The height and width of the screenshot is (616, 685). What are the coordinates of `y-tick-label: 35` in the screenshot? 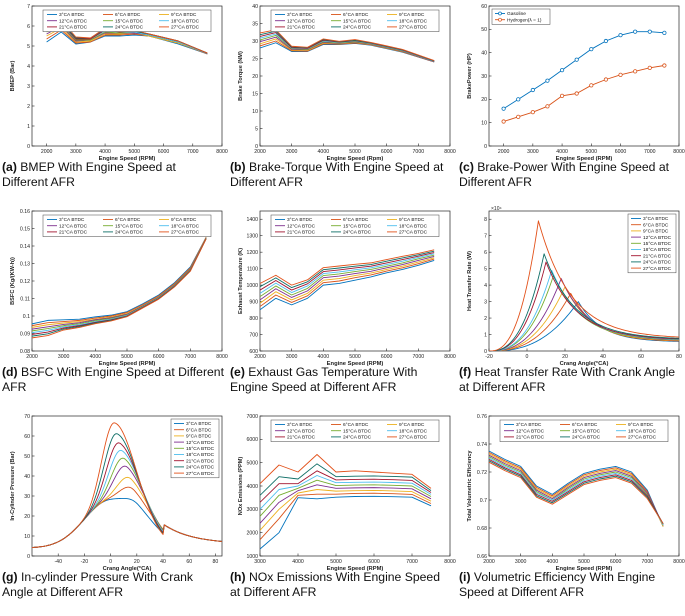 It's located at (255, 24).